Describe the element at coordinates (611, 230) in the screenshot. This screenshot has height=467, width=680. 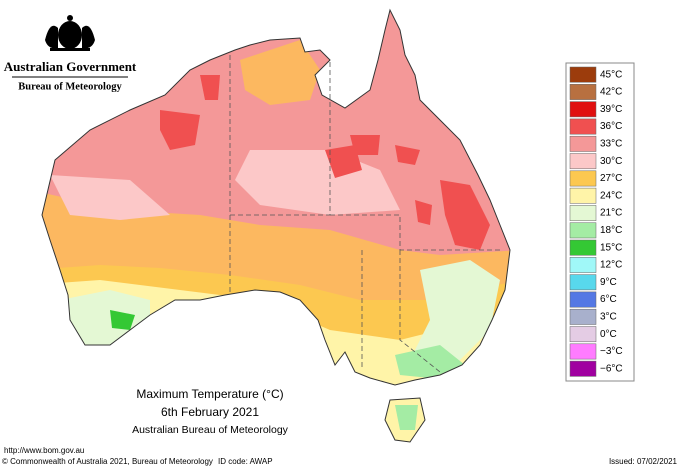
I see `legend-label: 18°C` at that location.